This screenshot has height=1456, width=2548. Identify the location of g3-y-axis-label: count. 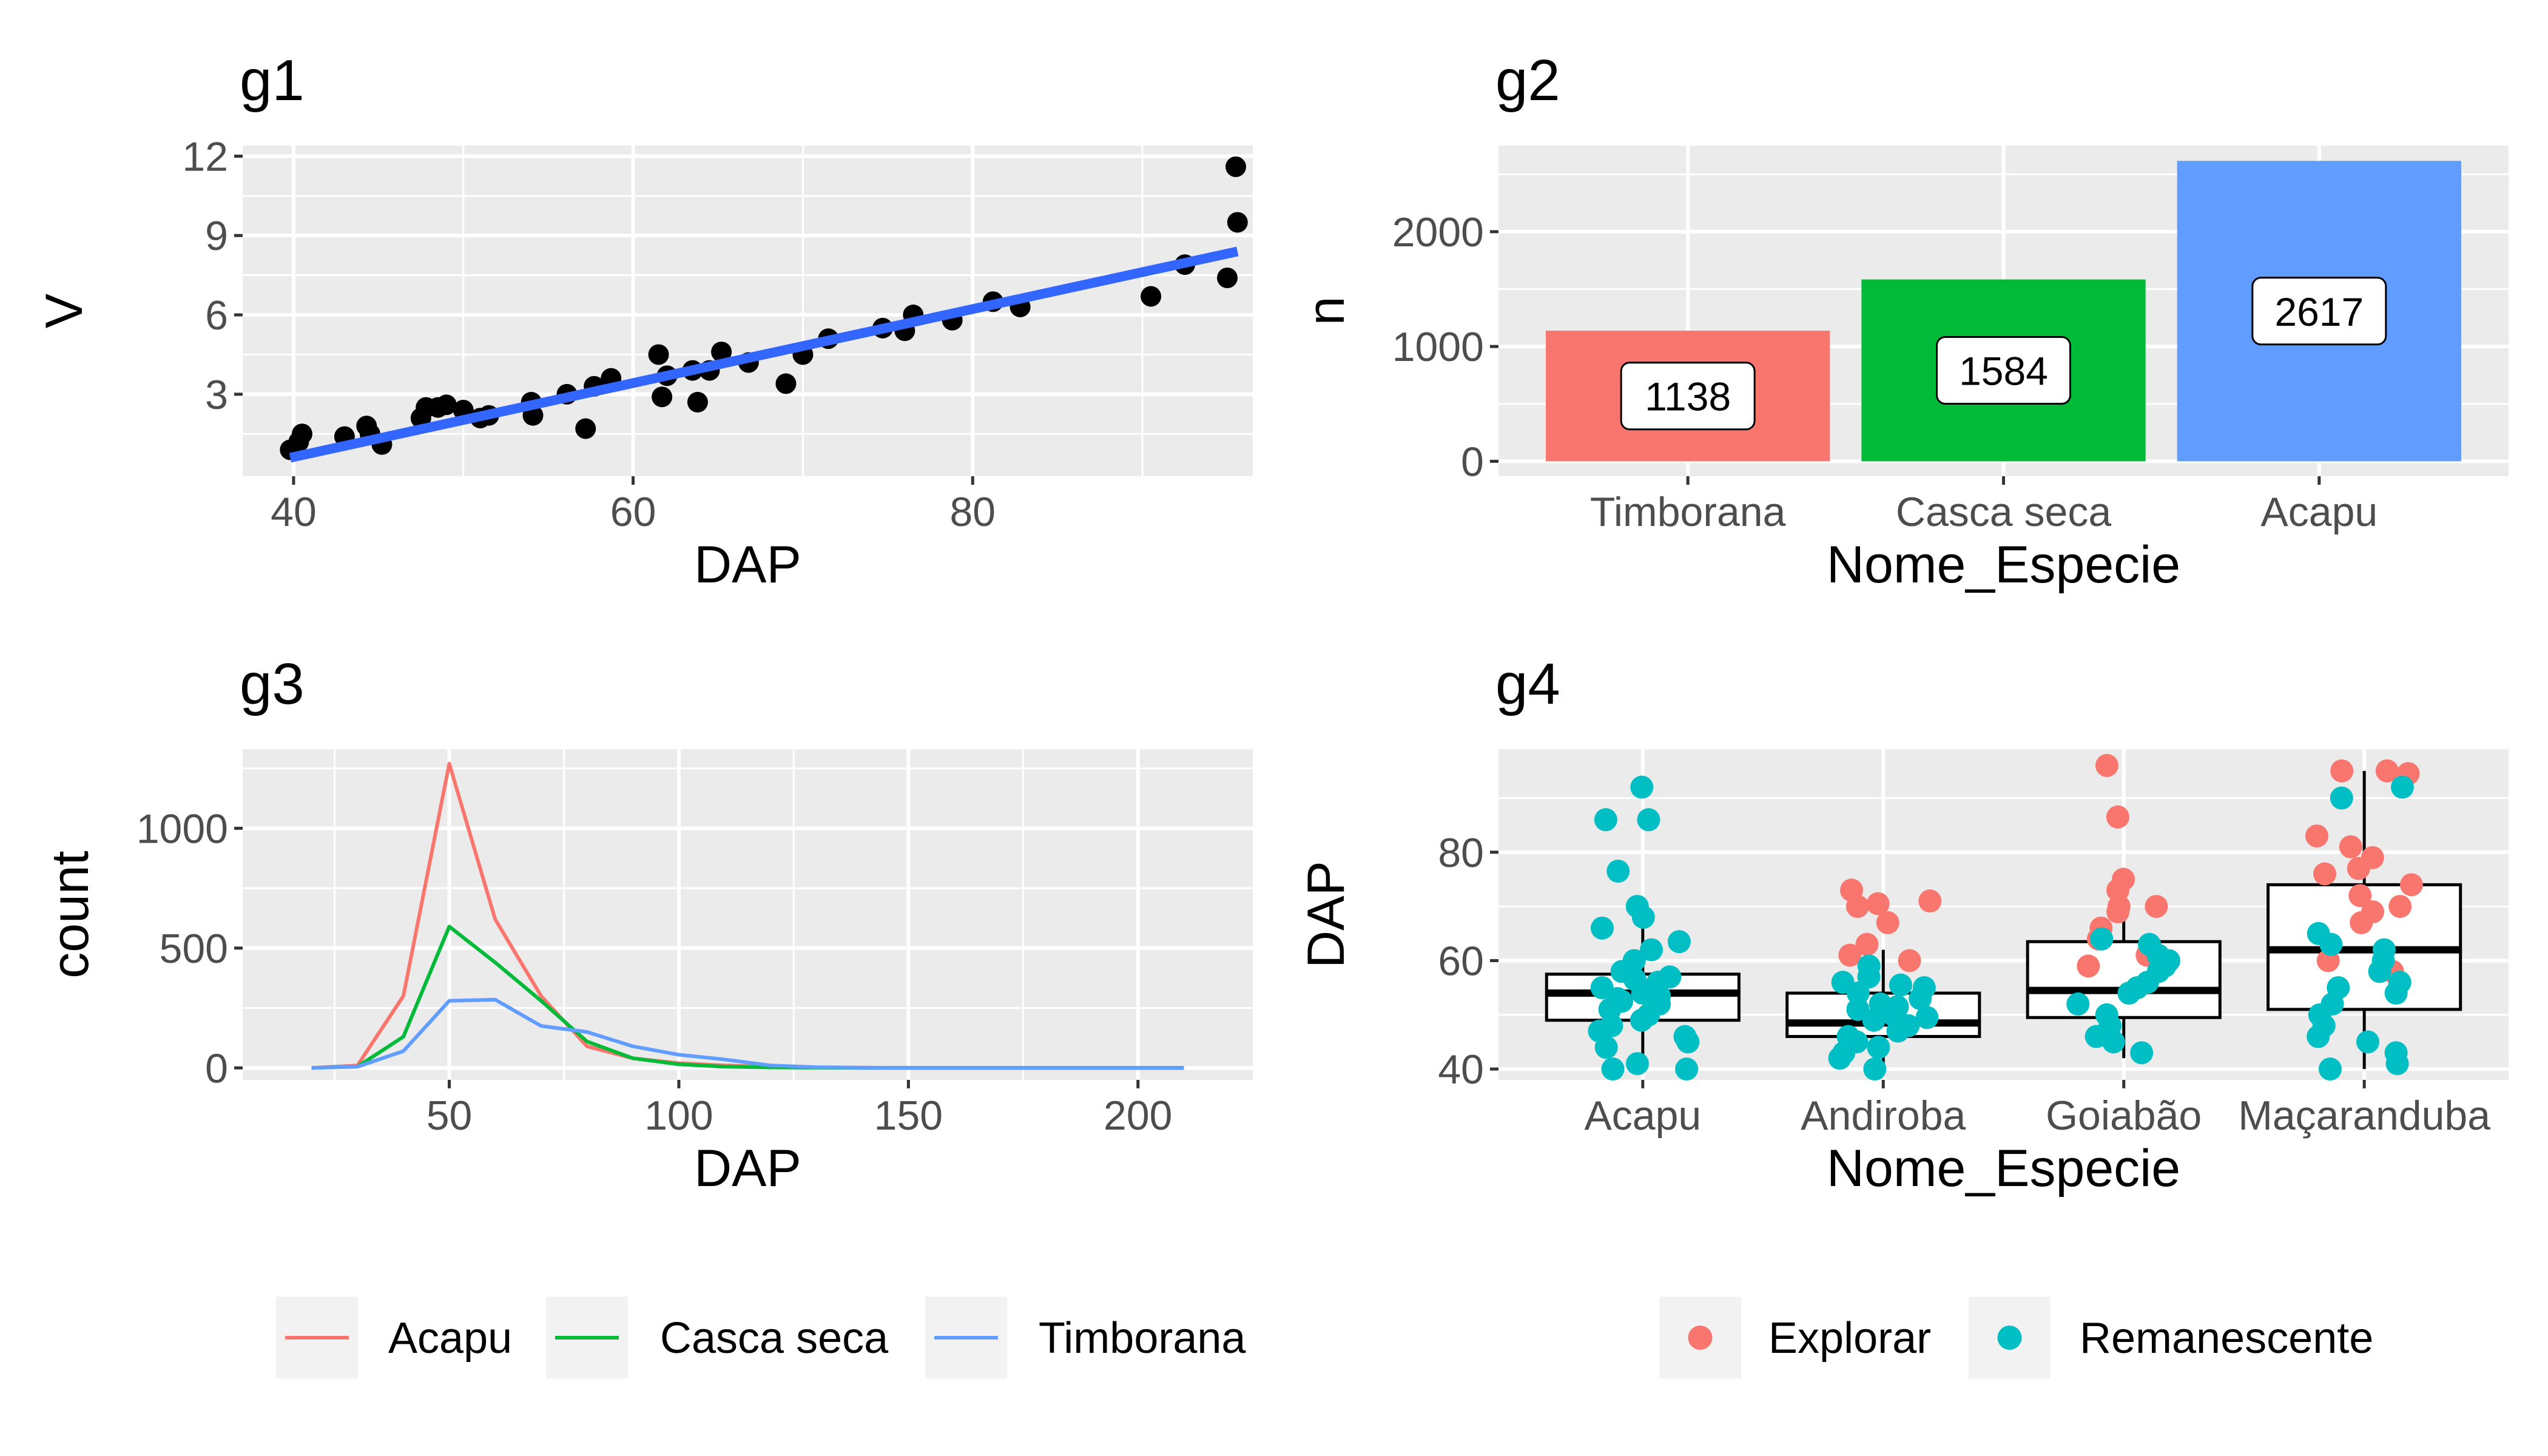
(70, 914).